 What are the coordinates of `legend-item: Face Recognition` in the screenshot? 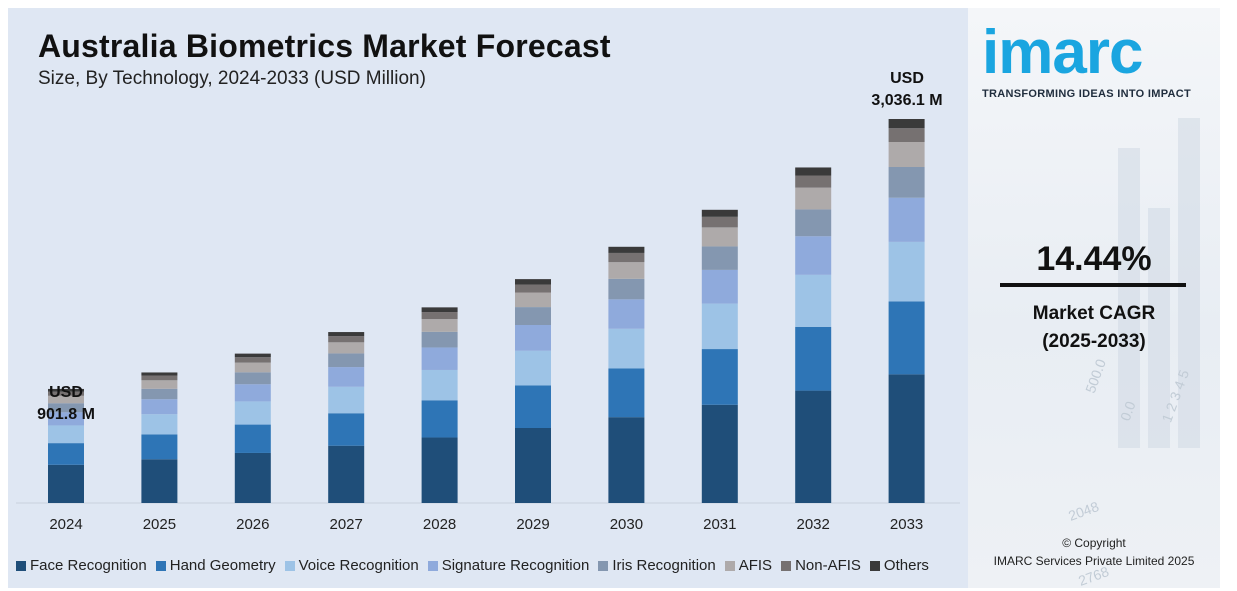 It's located at (81, 565).